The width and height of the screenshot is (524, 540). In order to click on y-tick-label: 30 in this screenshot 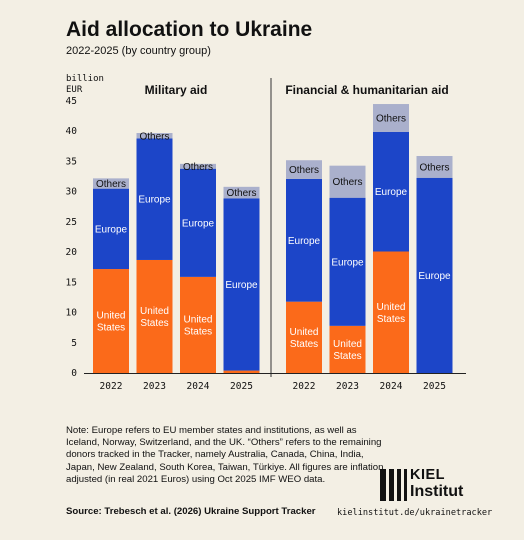, I will do `click(72, 192)`.